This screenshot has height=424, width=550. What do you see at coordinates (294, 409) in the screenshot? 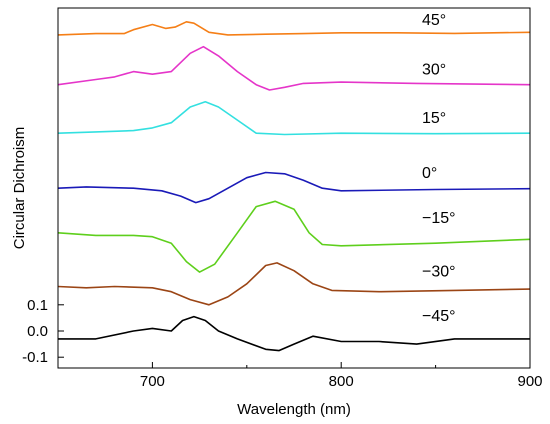
I see `x-axis-title: Wavelength (nm)` at bounding box center [294, 409].